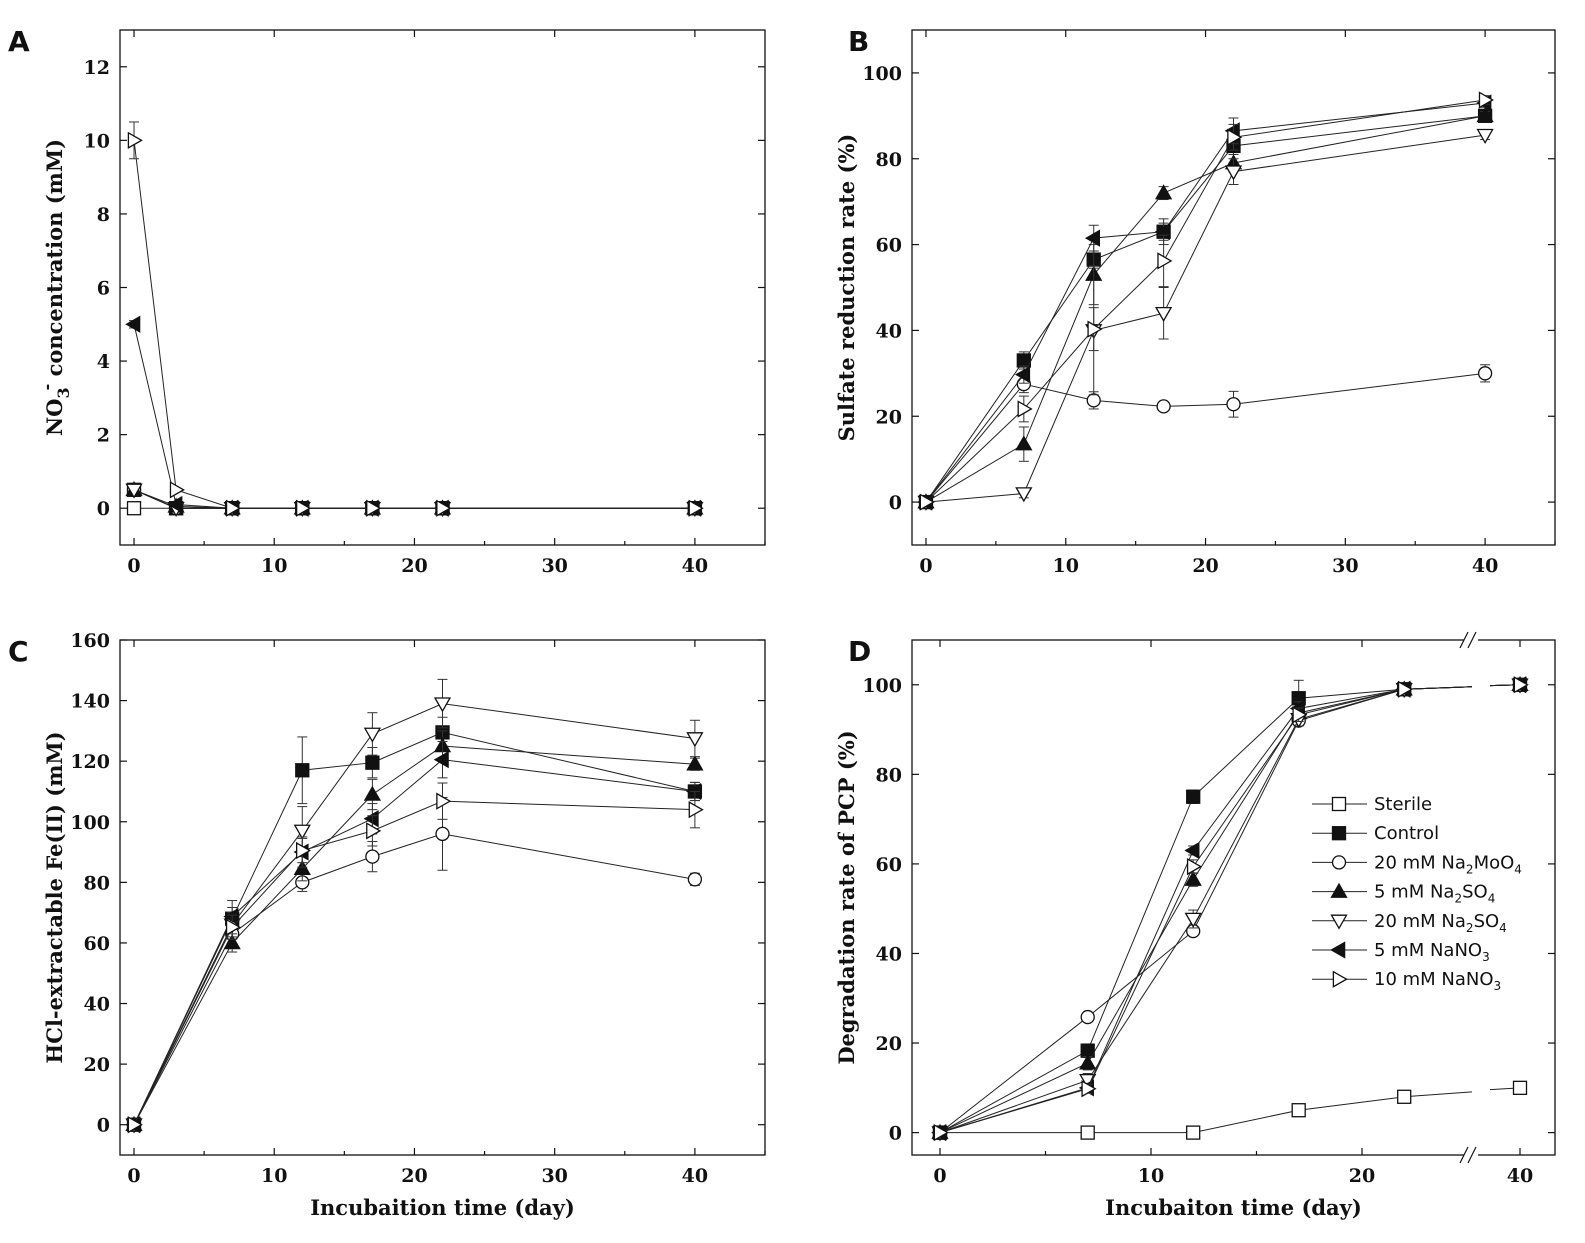  I want to click on y-tick-label: 8, so click(103, 215).